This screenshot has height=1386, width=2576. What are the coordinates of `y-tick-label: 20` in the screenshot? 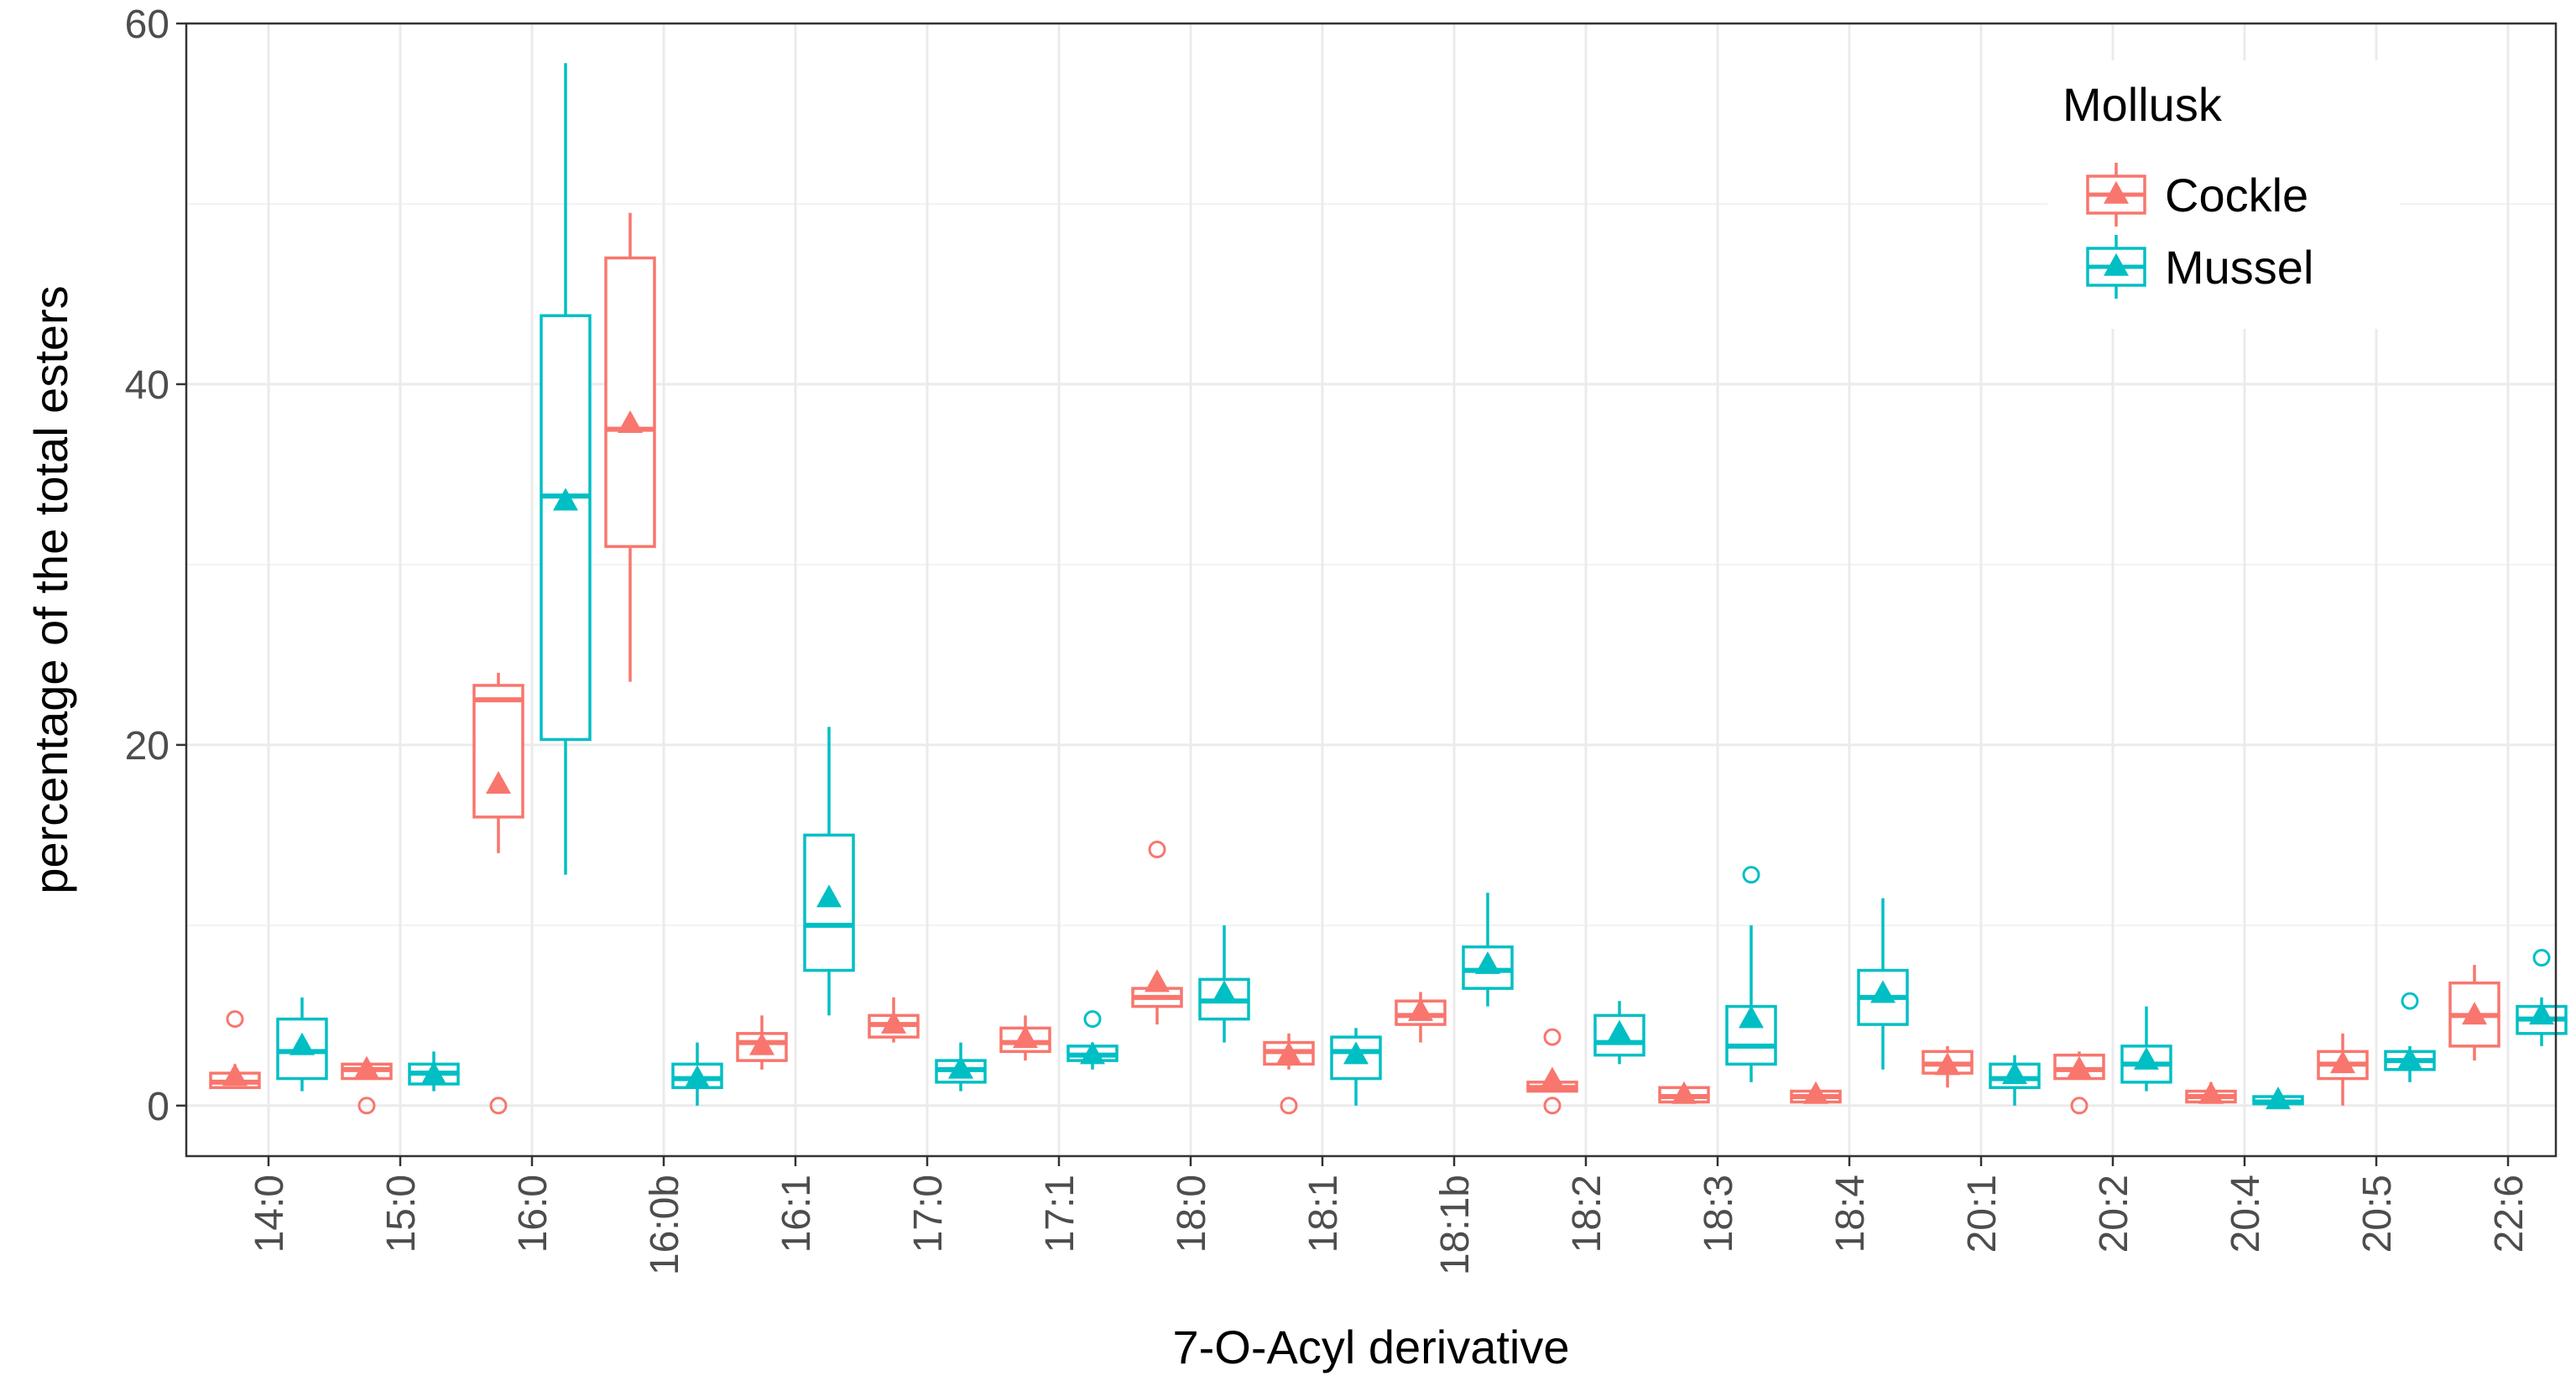 It's located at (147, 746).